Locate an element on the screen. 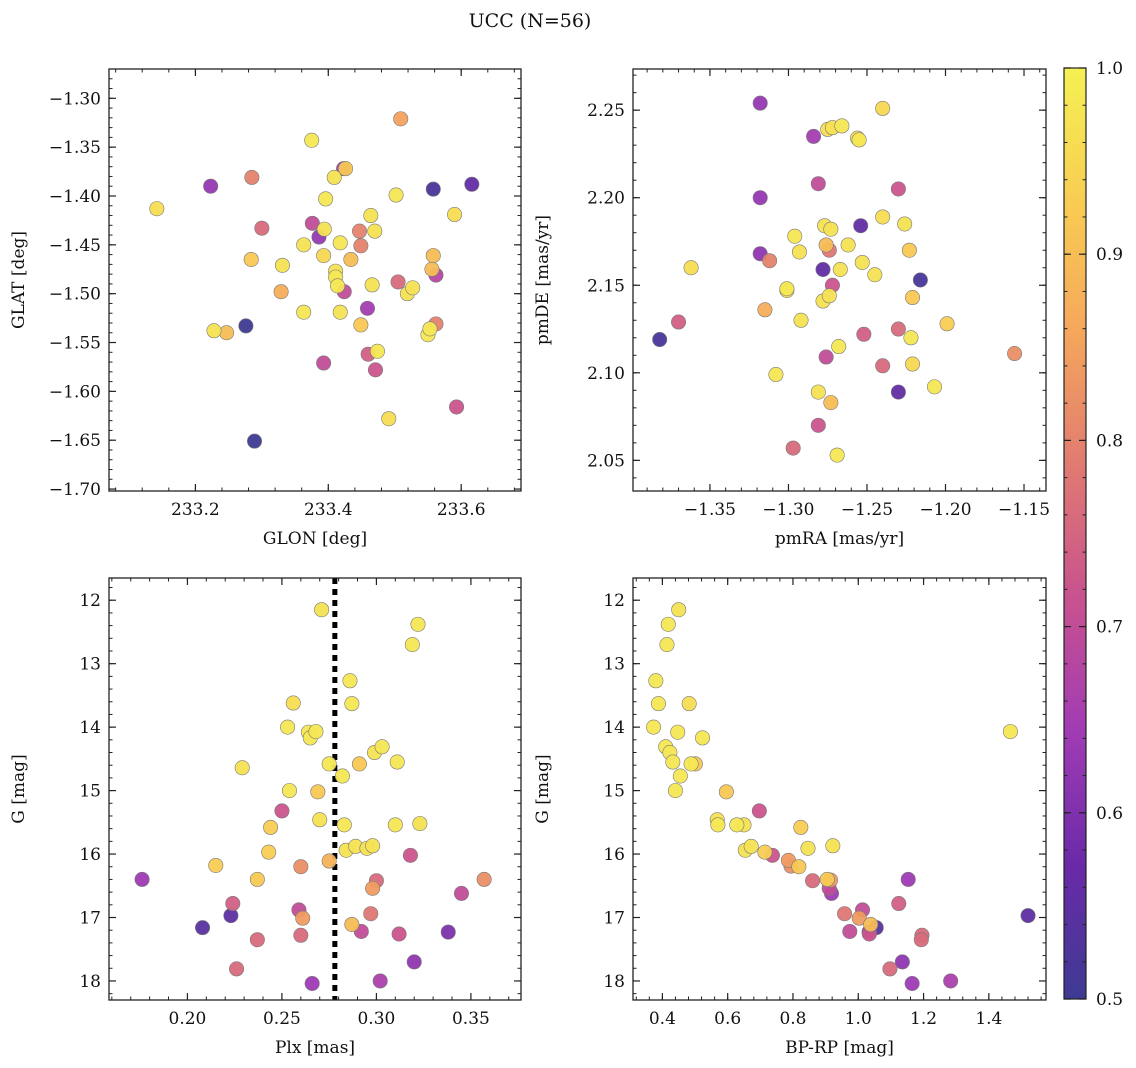 The image size is (1136, 1068). y-tick-label: −1.45 is located at coordinates (75, 246).